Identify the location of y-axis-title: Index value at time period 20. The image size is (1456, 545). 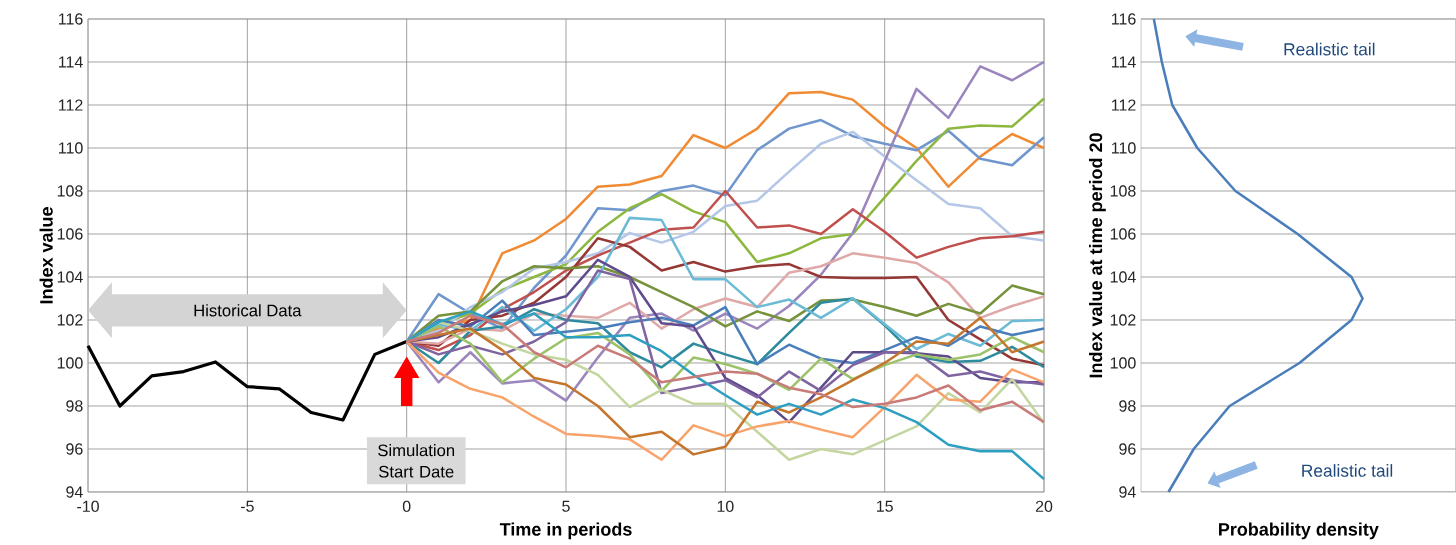
(1097, 255).